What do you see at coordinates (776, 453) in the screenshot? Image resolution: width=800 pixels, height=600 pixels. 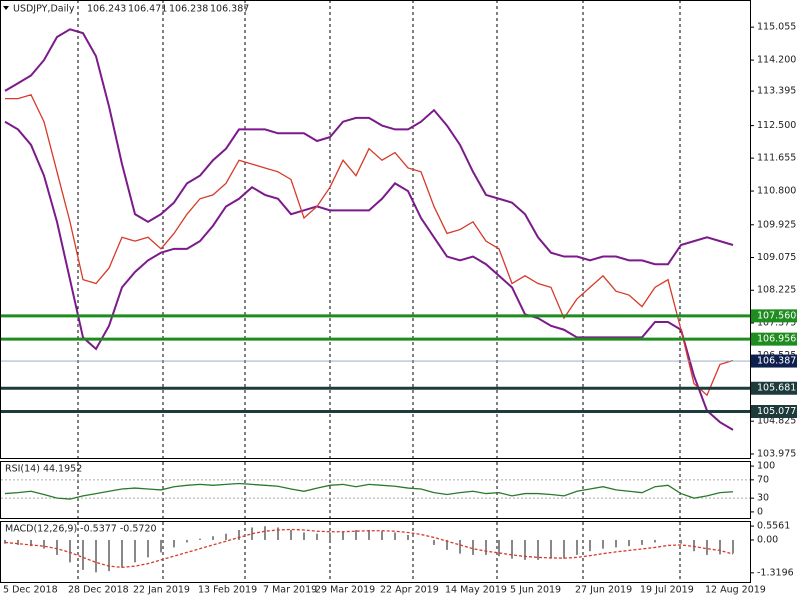 I see `y-tick-label: 103.975` at bounding box center [776, 453].